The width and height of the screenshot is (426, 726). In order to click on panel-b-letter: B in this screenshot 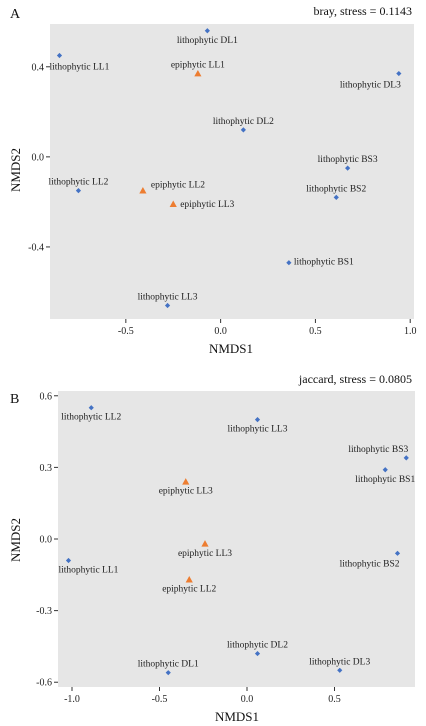, I will do `click(14, 399)`.